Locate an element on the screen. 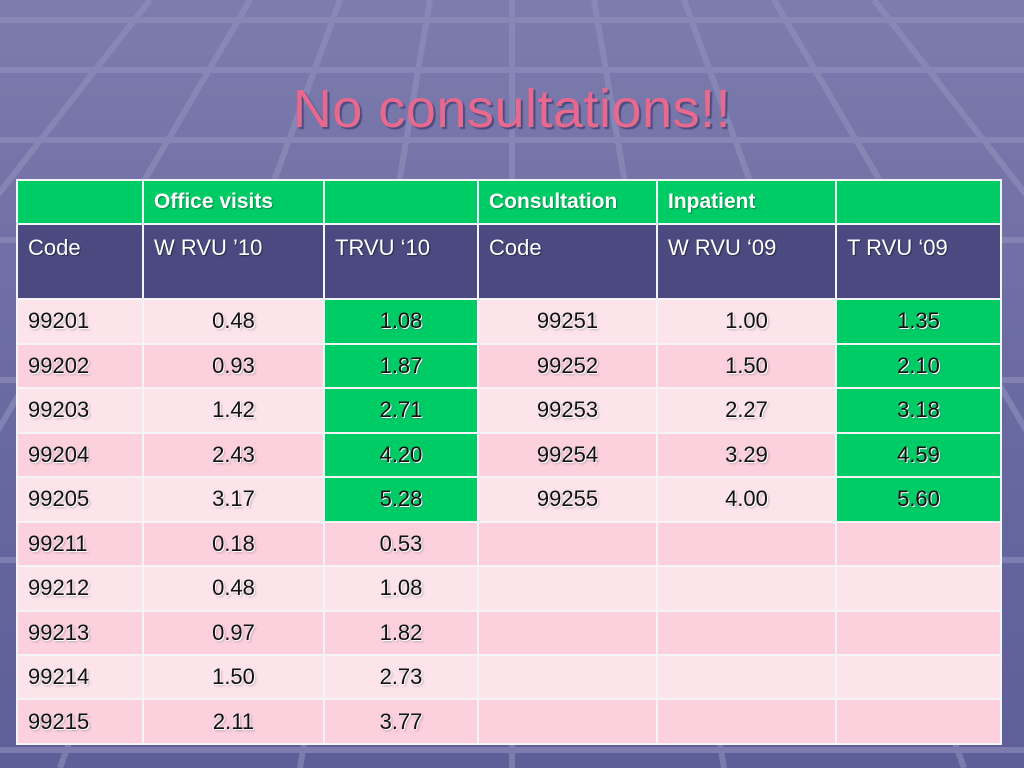  table-cell: 3.29 is located at coordinates (746, 455).